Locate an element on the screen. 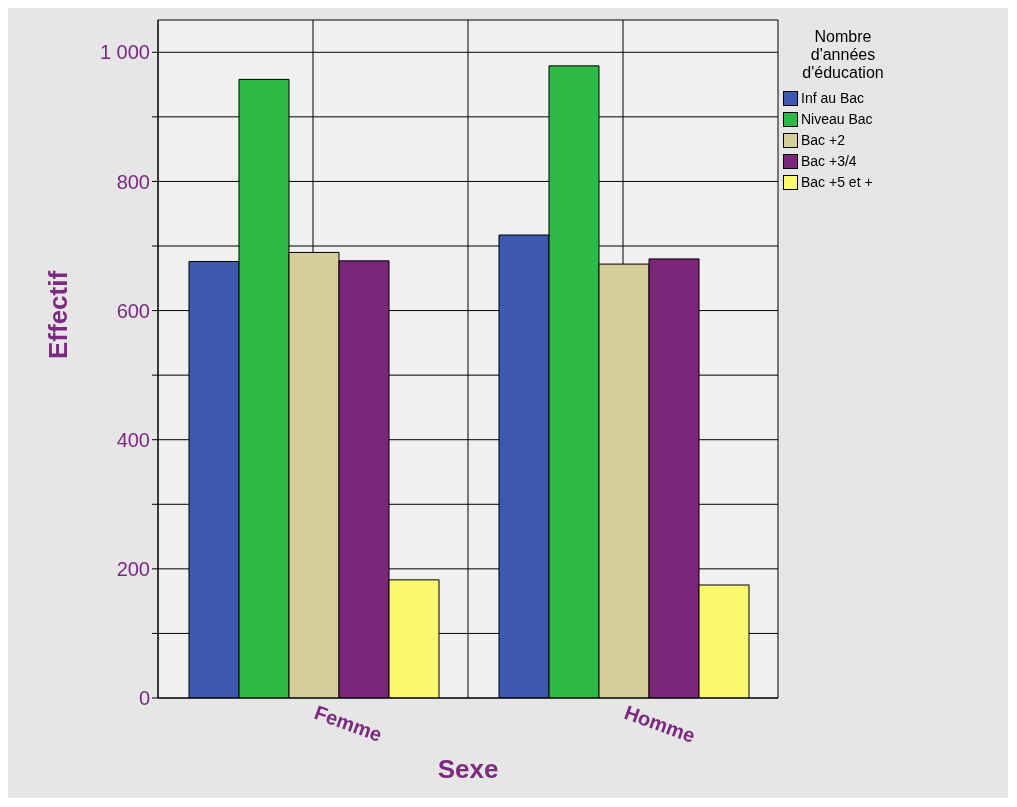 This screenshot has height=807, width=1017. y-tick-label: 400 is located at coordinates (133, 439).